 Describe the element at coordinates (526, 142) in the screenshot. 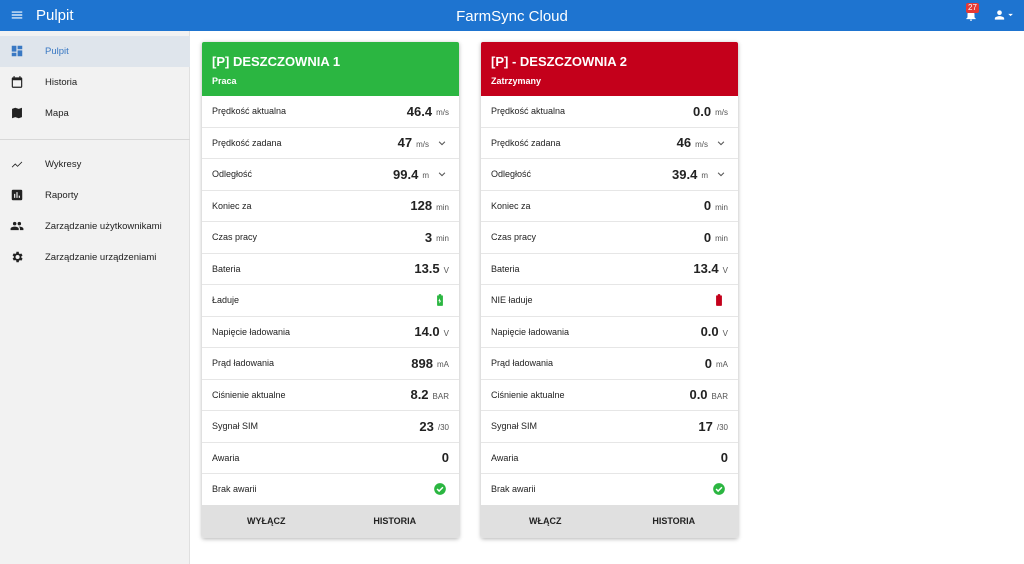

I see `row-label: Prędkość zadana` at that location.